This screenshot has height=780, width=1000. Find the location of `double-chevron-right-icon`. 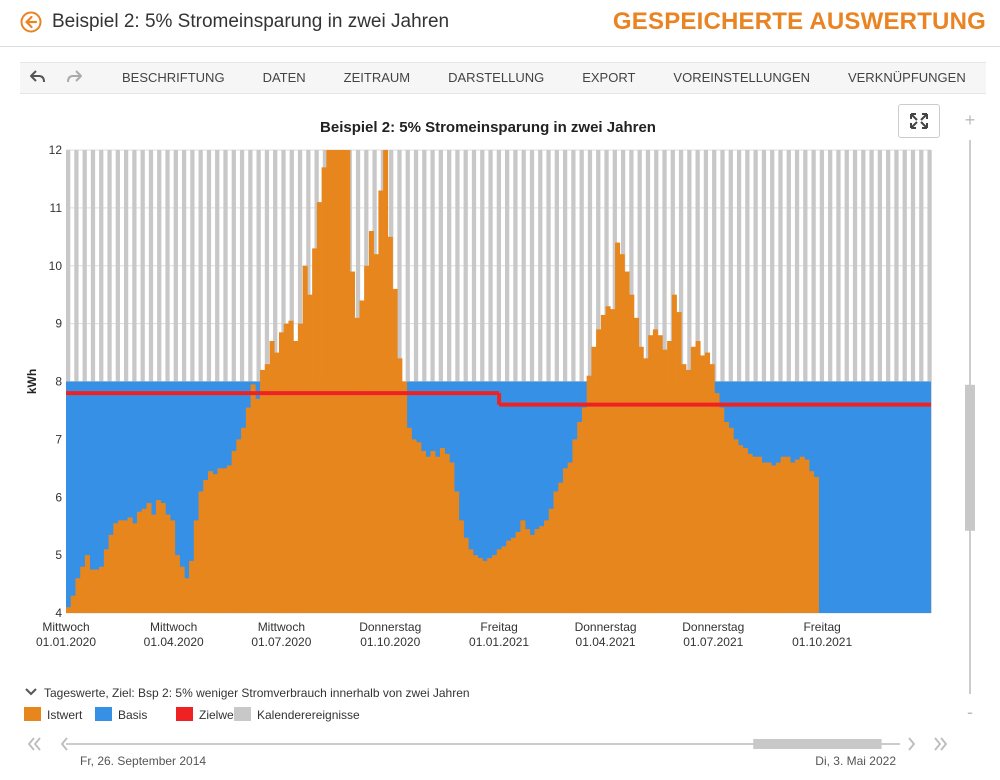

double-chevron-right-icon is located at coordinates (941, 744).